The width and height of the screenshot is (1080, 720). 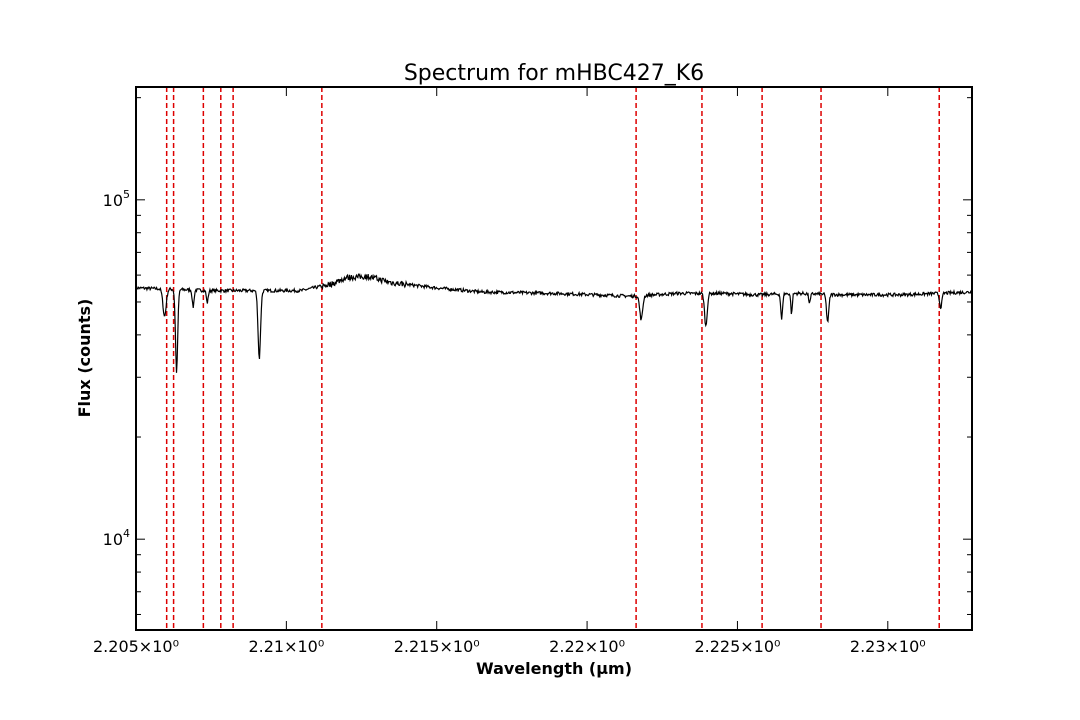 What do you see at coordinates (116, 538) in the screenshot?
I see `y-tick-label: 10⁴` at bounding box center [116, 538].